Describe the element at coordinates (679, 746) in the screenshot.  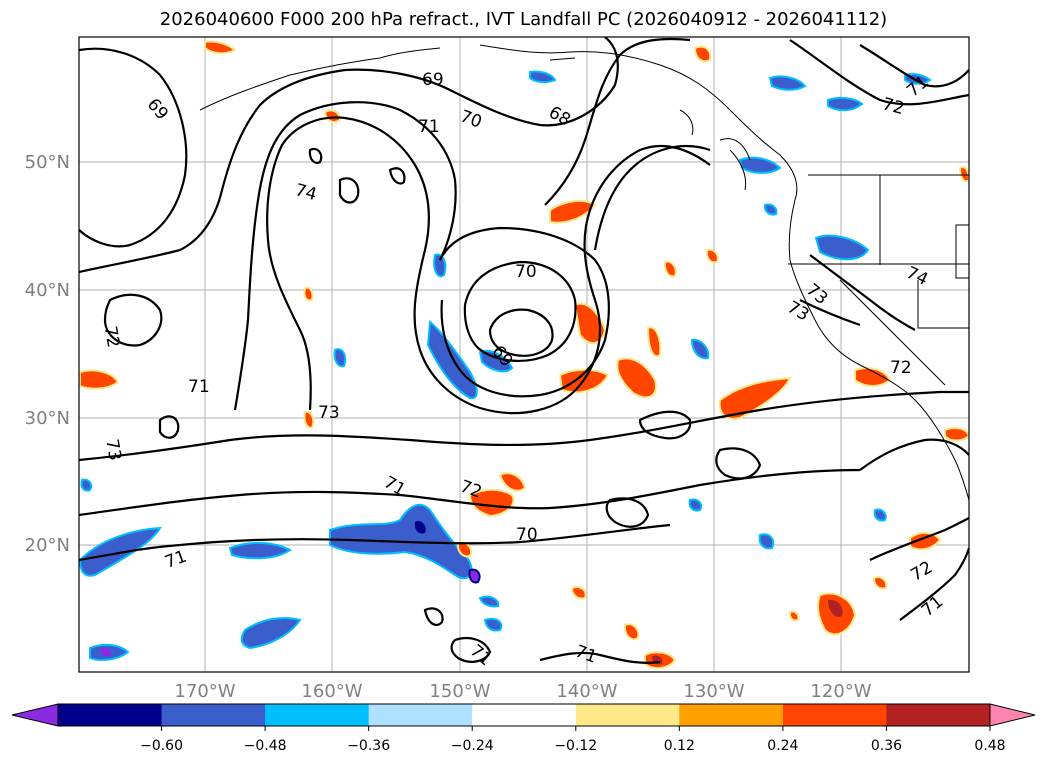
I see `colorbar-tick-label: 0.12` at that location.